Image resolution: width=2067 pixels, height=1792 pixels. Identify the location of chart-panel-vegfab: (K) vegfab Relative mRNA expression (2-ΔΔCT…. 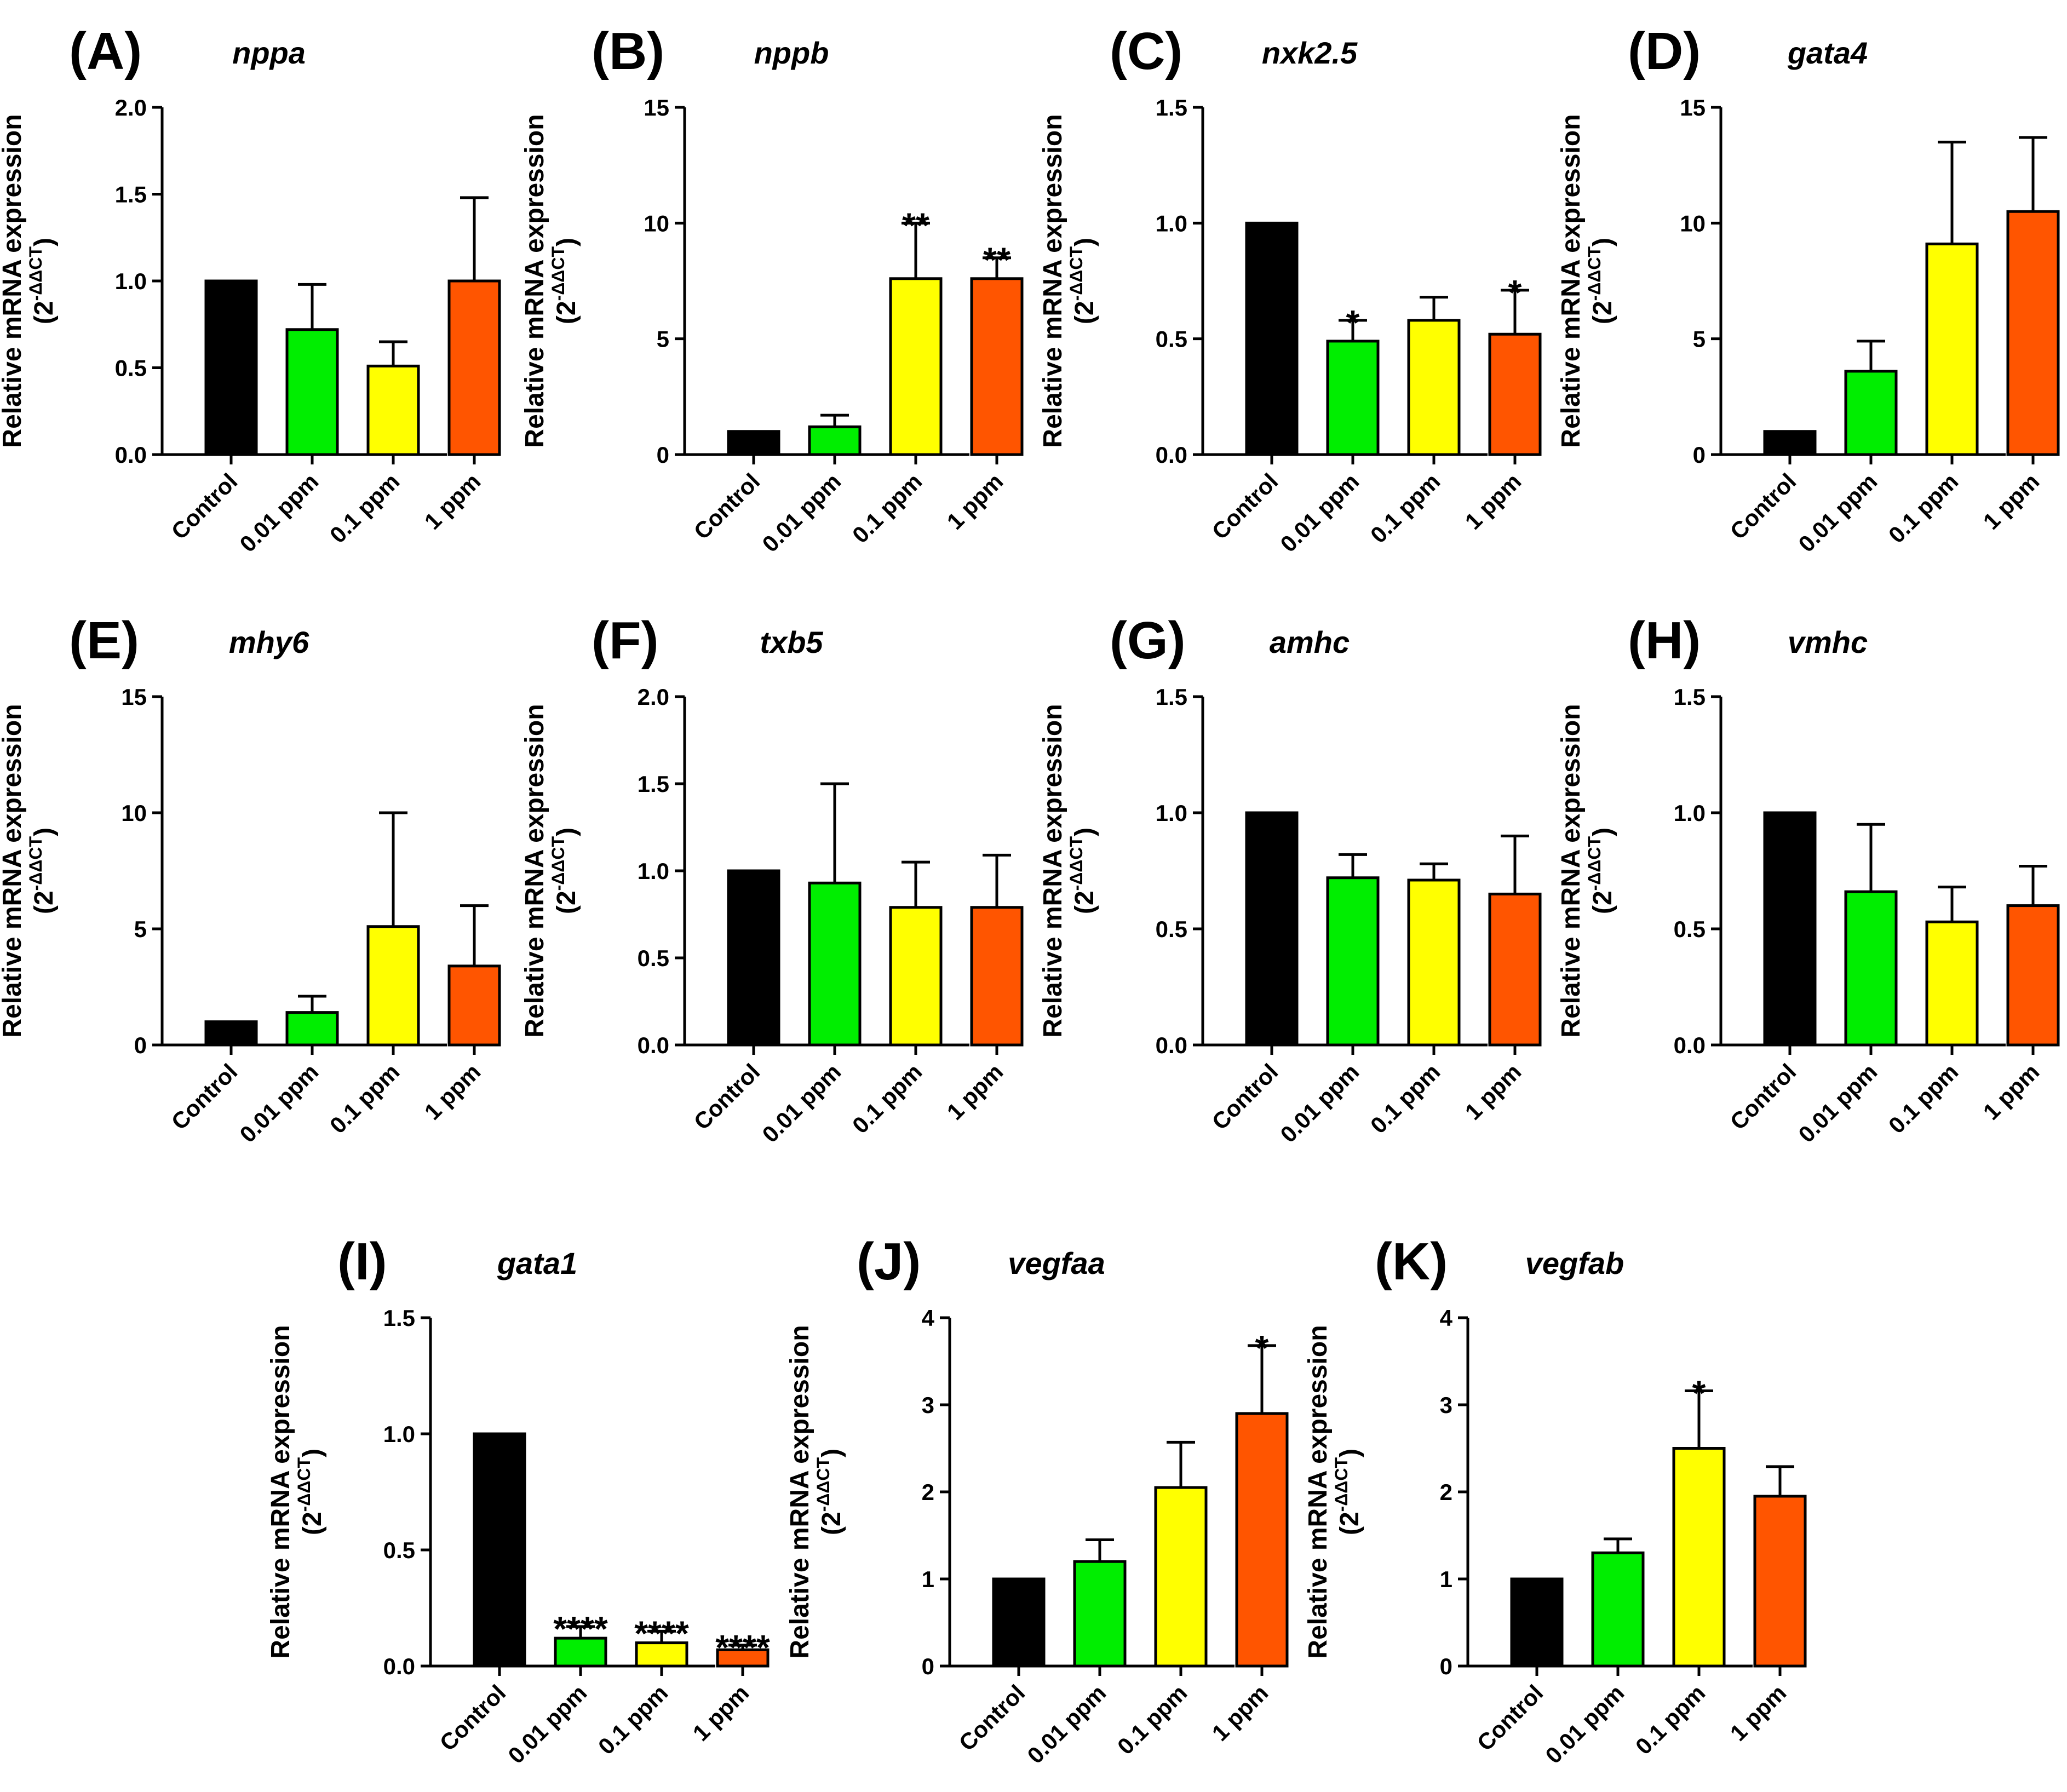
(1555, 1500).